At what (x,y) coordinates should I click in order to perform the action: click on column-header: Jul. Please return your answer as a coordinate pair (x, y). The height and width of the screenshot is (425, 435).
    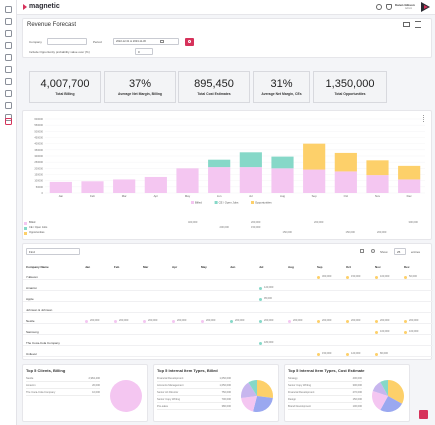
    Looking at the image, I should click on (261, 267).